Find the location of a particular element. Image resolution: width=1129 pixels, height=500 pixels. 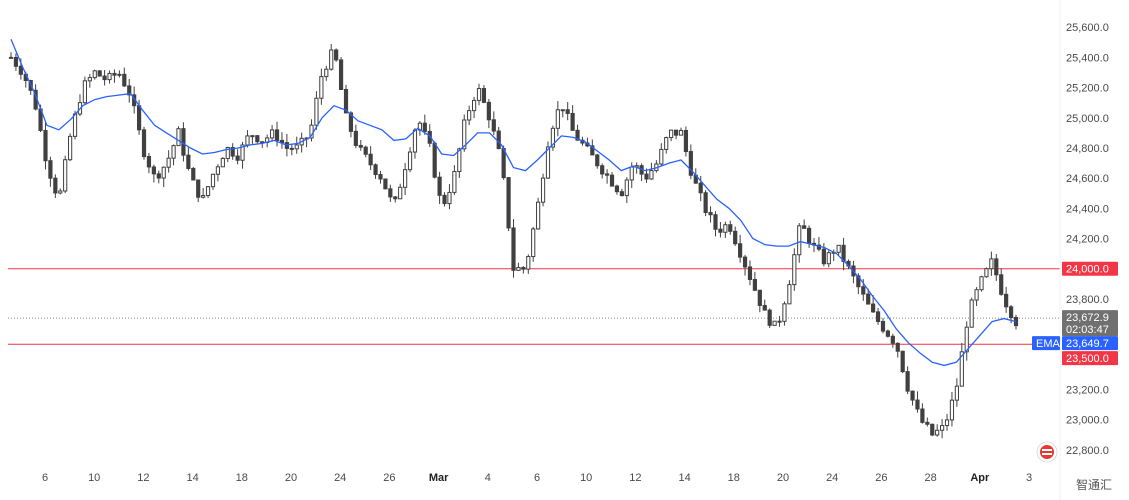

y-tick-label: 24,600.0 is located at coordinates (1087, 179).